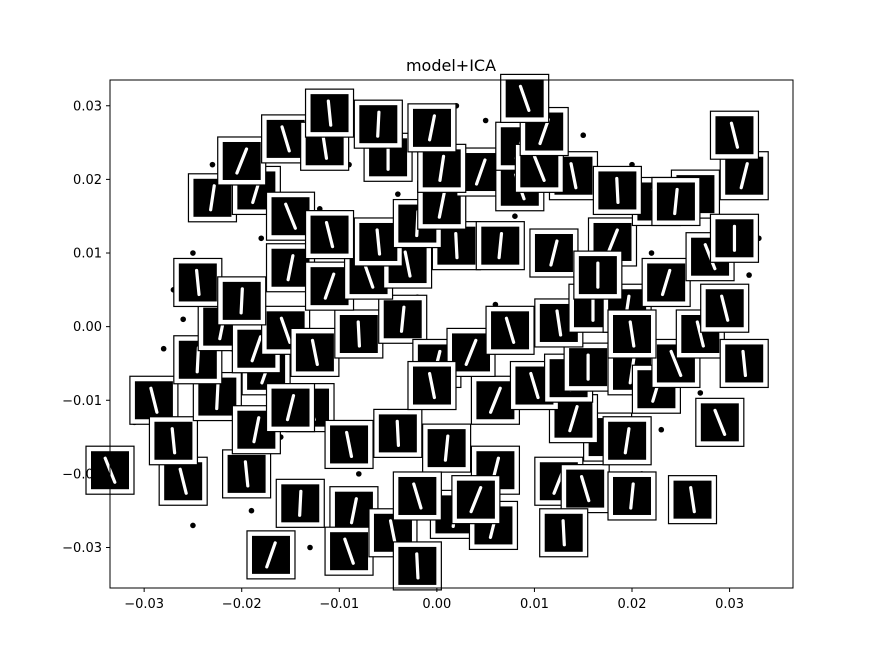 The width and height of the screenshot is (881, 661). Describe the element at coordinates (82, 474) in the screenshot. I see `y-tick-label: −0.02` at that location.